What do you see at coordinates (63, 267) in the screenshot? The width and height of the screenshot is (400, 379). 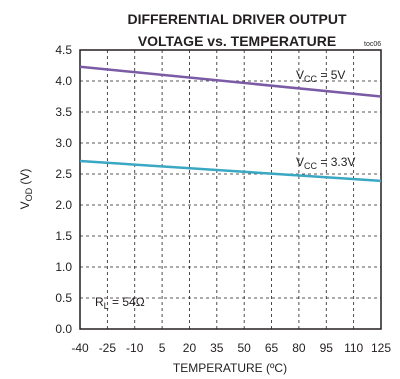 I see `y-tick-label: 1.0` at bounding box center [63, 267].